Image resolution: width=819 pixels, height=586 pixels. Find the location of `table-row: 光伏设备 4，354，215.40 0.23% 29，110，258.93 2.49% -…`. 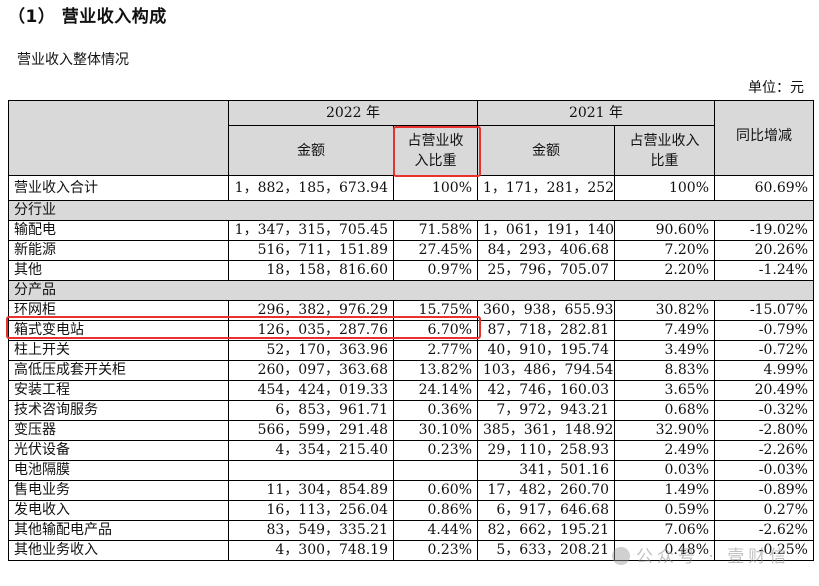

table-row: 光伏设备 4，354，215.40 0.23% 29，110，258.93 2.49% -… is located at coordinates (411, 450).